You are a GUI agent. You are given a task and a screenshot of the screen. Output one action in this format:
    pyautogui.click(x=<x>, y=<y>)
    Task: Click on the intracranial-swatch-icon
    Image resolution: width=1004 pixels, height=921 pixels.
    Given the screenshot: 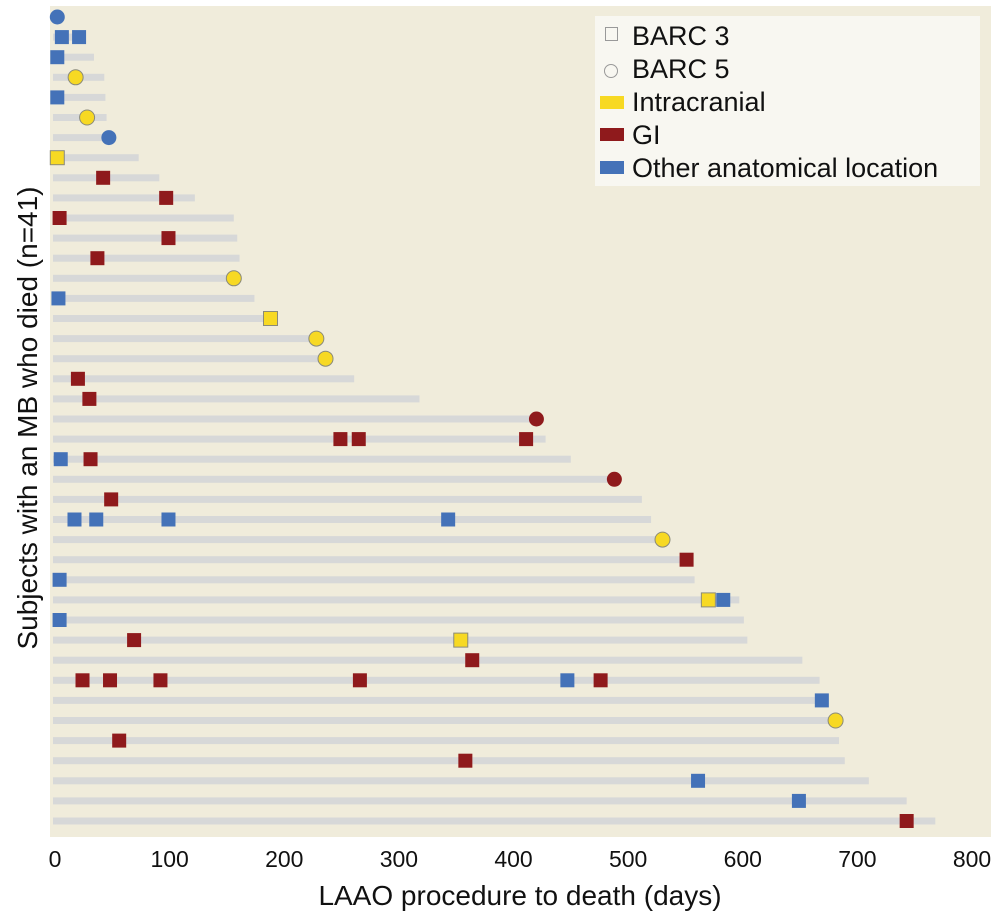 What is the action you would take?
    pyautogui.click(x=612, y=102)
    